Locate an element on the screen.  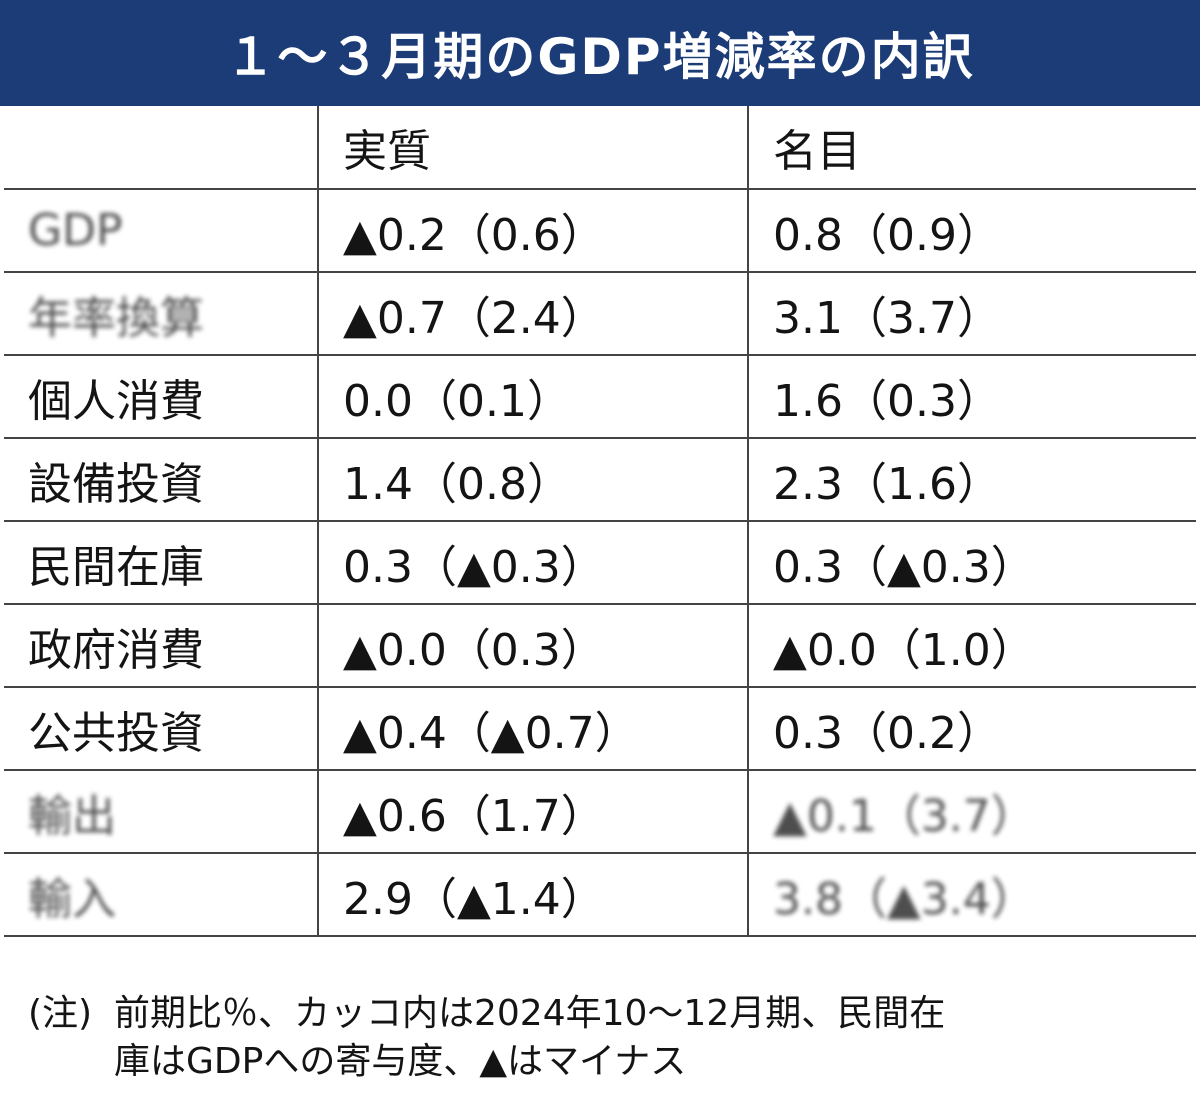
table-row: GDP ▲0.2（0.6） 0.8（0.9） is located at coordinates (600, 230).